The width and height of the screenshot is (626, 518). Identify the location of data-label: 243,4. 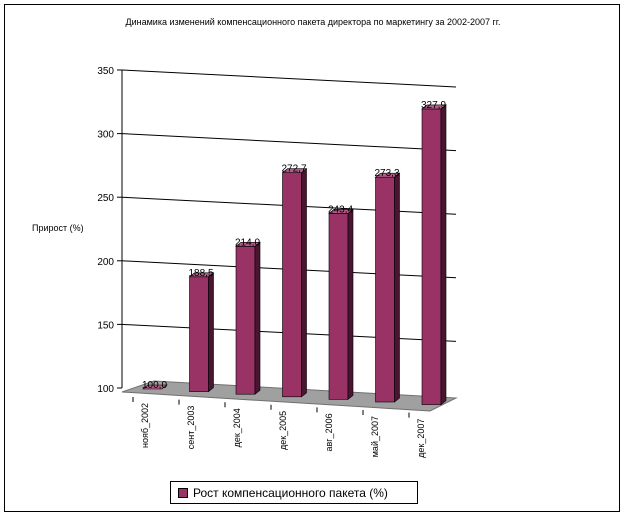
(340, 209).